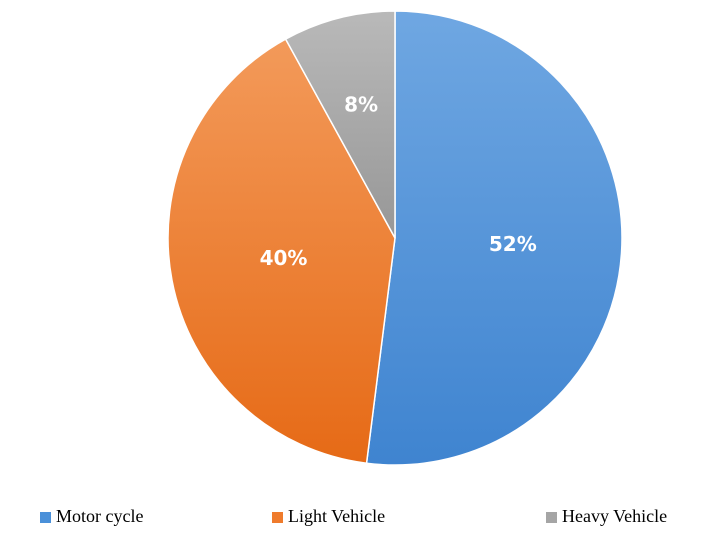 The width and height of the screenshot is (726, 550). Describe the element at coordinates (336, 516) in the screenshot. I see `legend-label: Light Vehicle` at that location.